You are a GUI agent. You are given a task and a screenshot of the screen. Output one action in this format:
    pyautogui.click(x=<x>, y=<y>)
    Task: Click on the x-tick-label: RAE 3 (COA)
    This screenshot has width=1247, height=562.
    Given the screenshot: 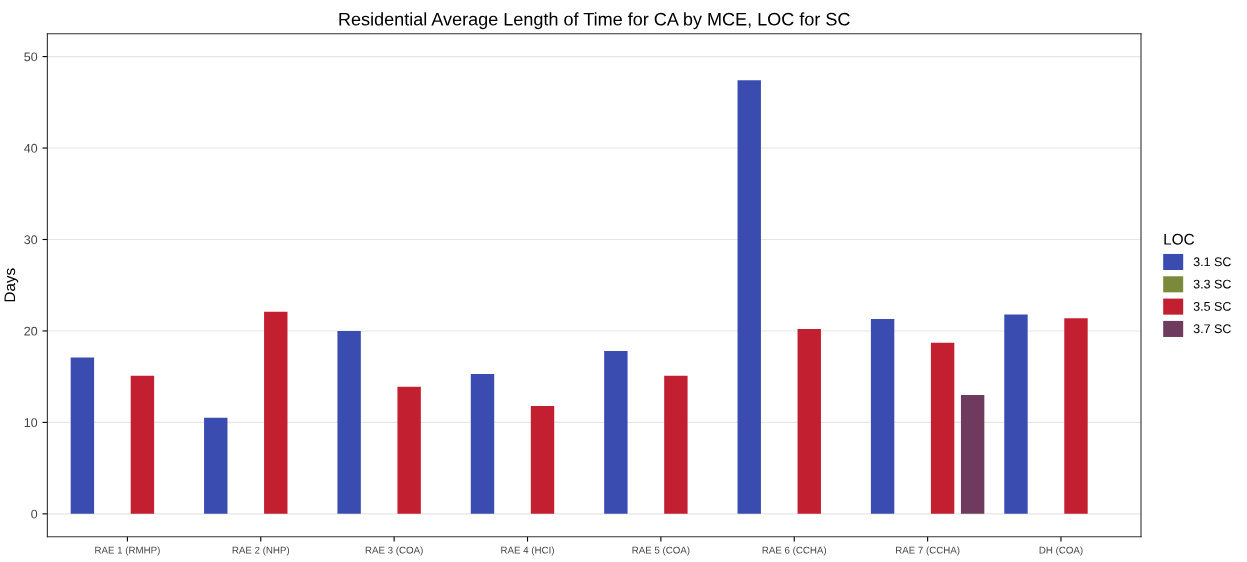 What is the action you would take?
    pyautogui.click(x=394, y=551)
    